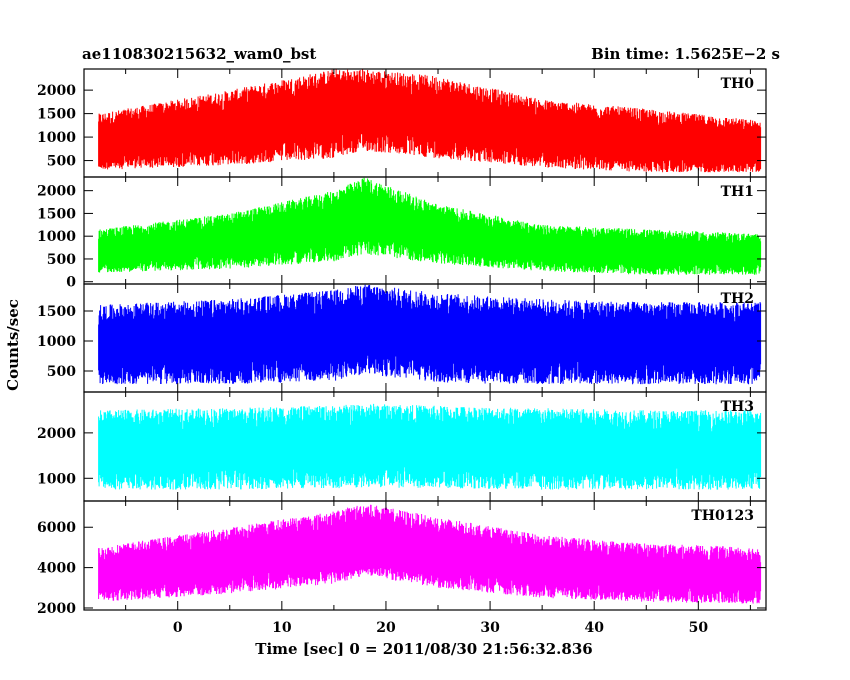 The width and height of the screenshot is (850, 680). I want to click on x-tick-label: 10, so click(282, 628).